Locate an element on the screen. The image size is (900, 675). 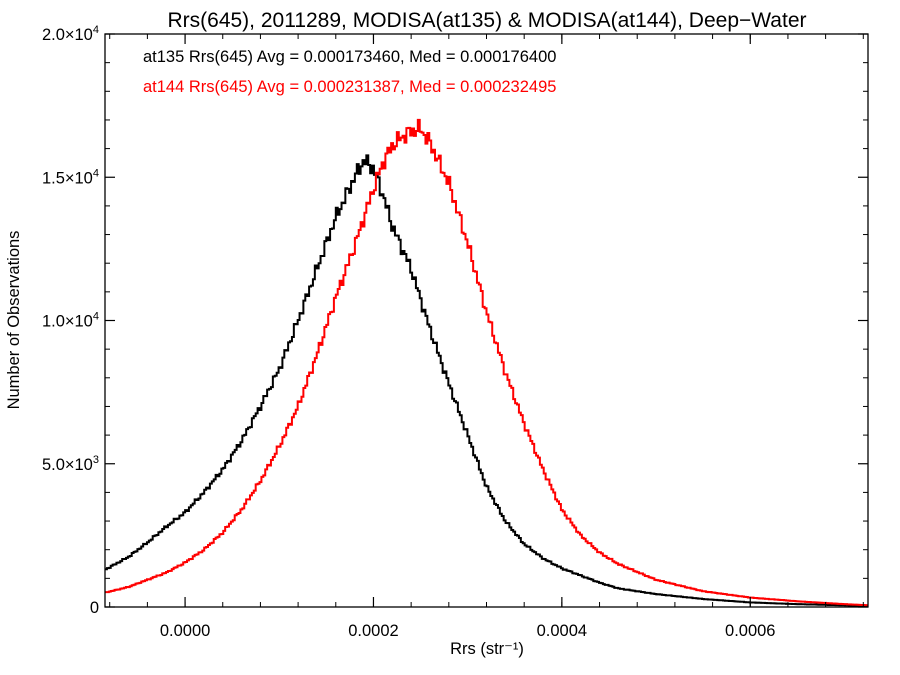
y-tick-label: 5.0×10³ is located at coordinates (70, 464).